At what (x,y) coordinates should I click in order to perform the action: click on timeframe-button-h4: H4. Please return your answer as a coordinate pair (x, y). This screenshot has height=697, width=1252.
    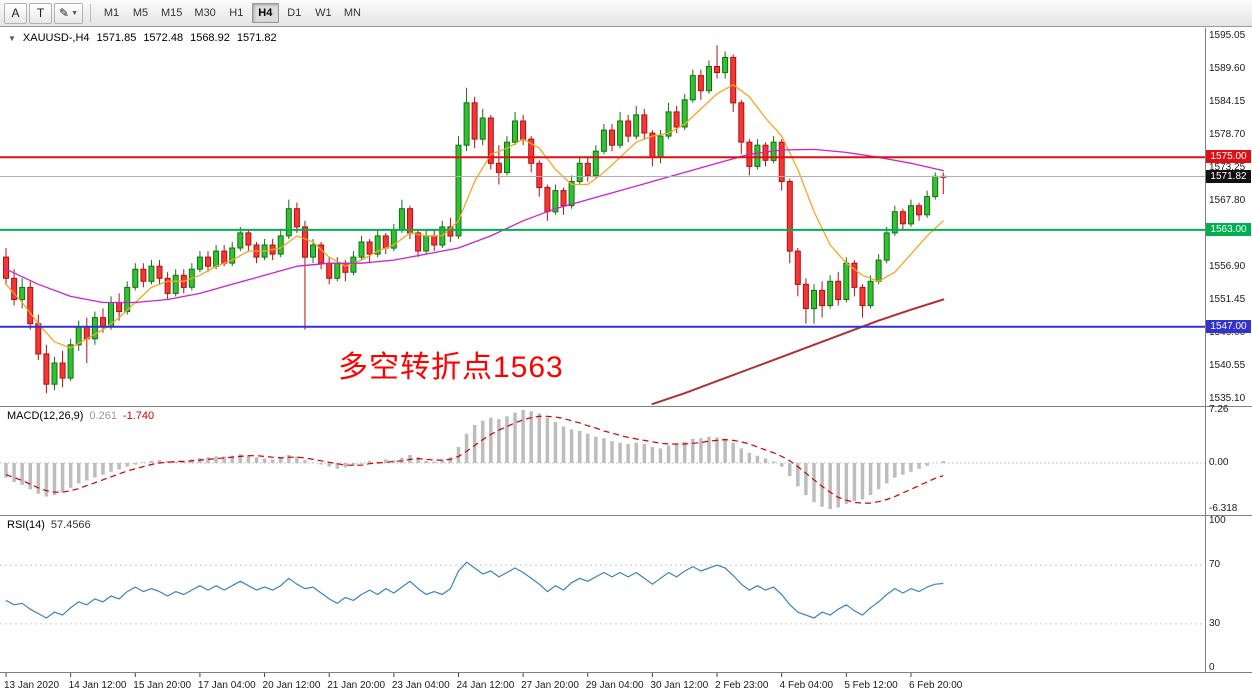
    Looking at the image, I should click on (265, 13).